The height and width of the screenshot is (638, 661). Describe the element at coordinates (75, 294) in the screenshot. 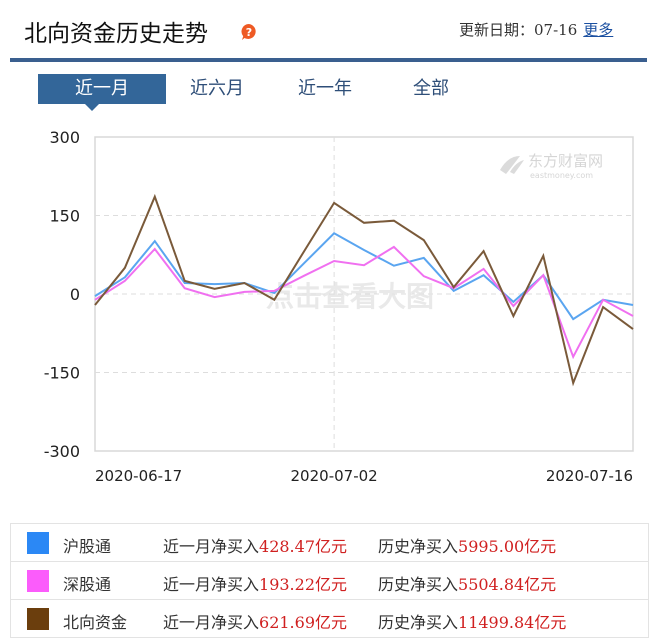

I see `y-tick-label: 0` at that location.